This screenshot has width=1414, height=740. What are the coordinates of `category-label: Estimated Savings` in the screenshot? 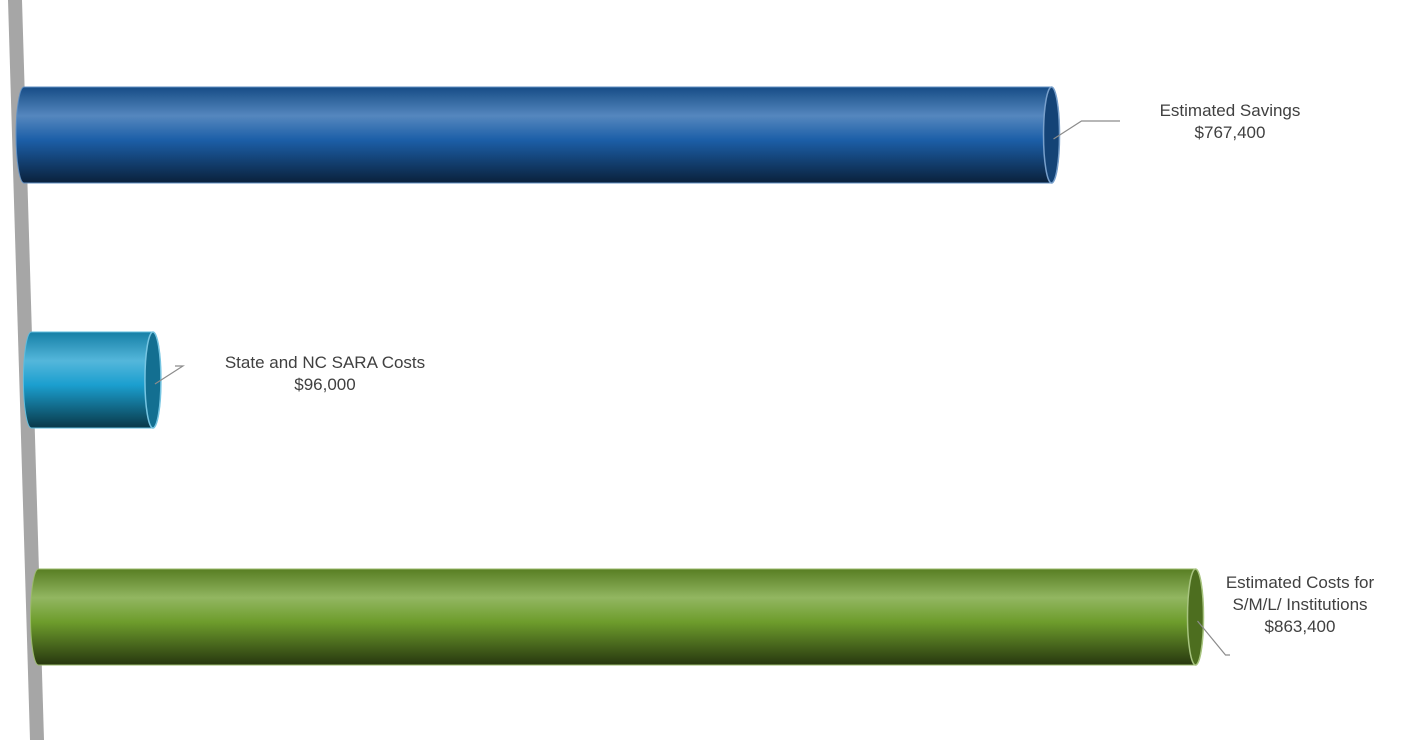 It's located at (1230, 110).